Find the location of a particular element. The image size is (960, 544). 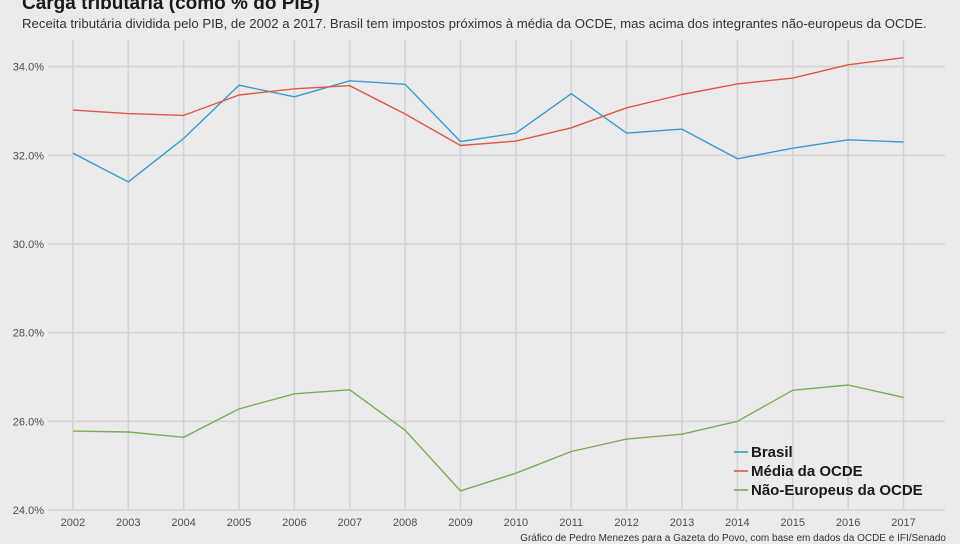

chart-title: Carga tributária (como % do PIB) is located at coordinates (171, 7).